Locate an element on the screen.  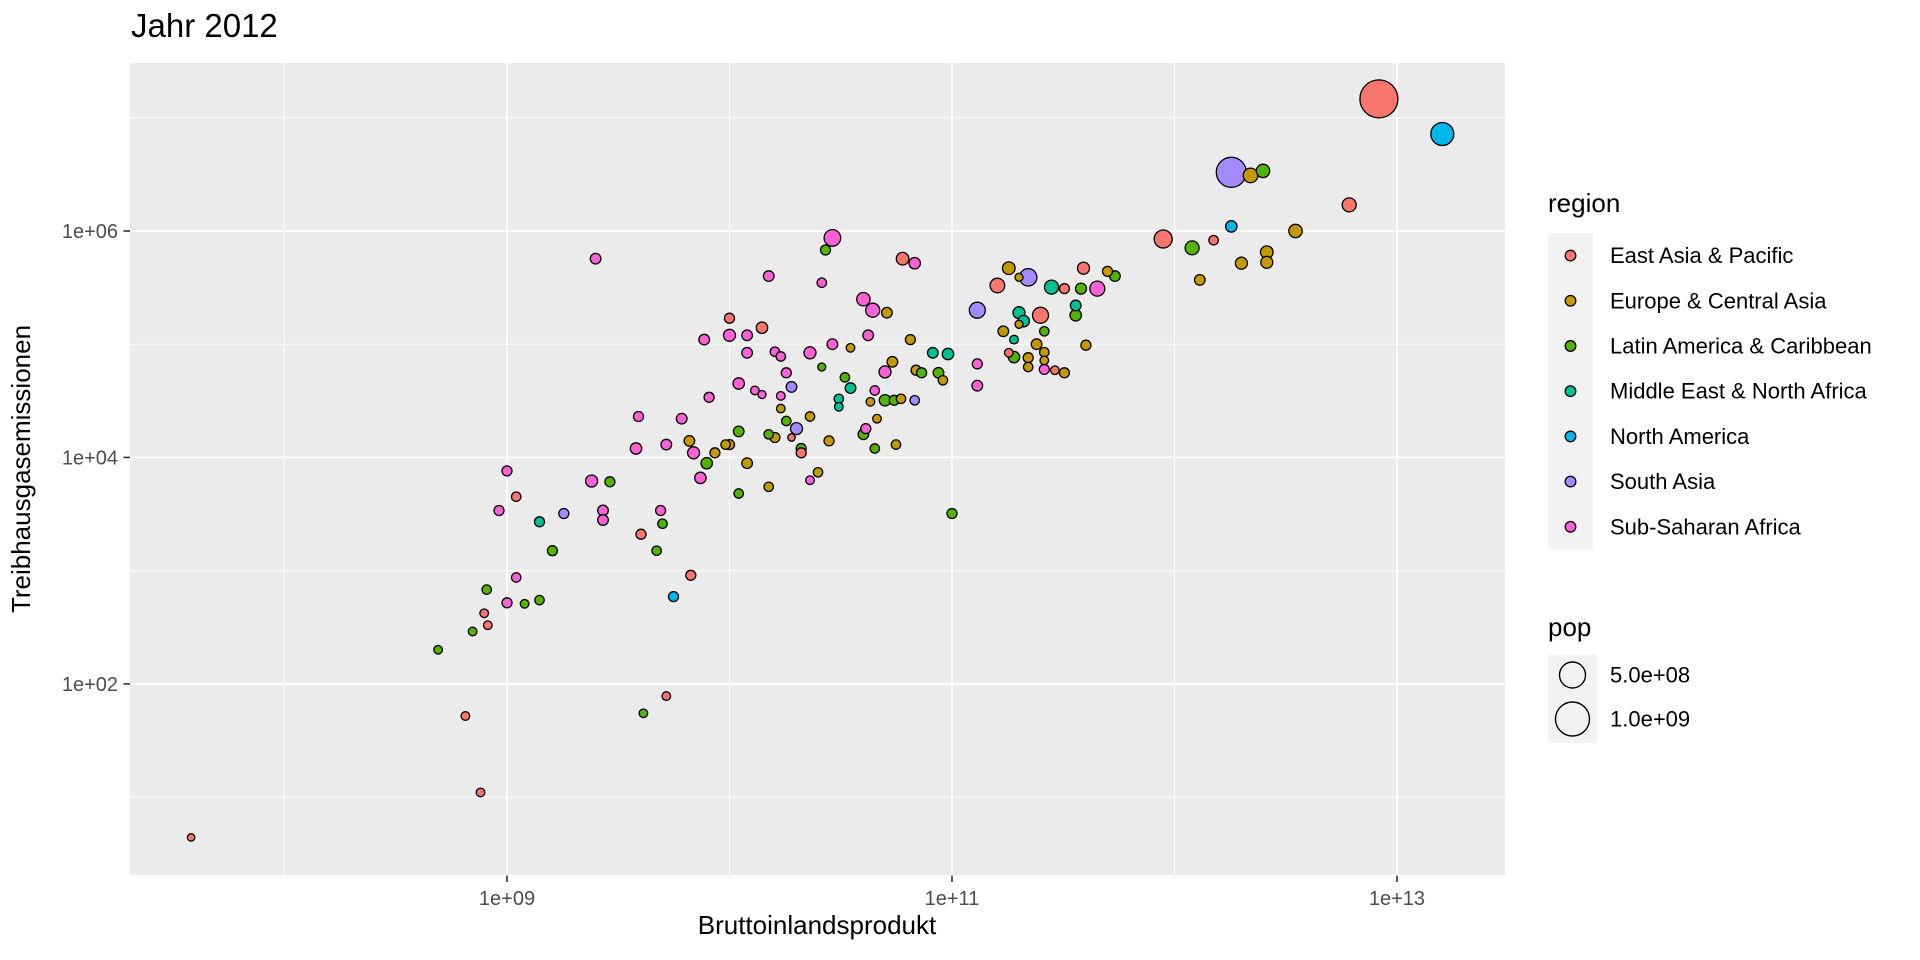
legend-item-label: Latin America & Caribbean is located at coordinates (1741, 346).